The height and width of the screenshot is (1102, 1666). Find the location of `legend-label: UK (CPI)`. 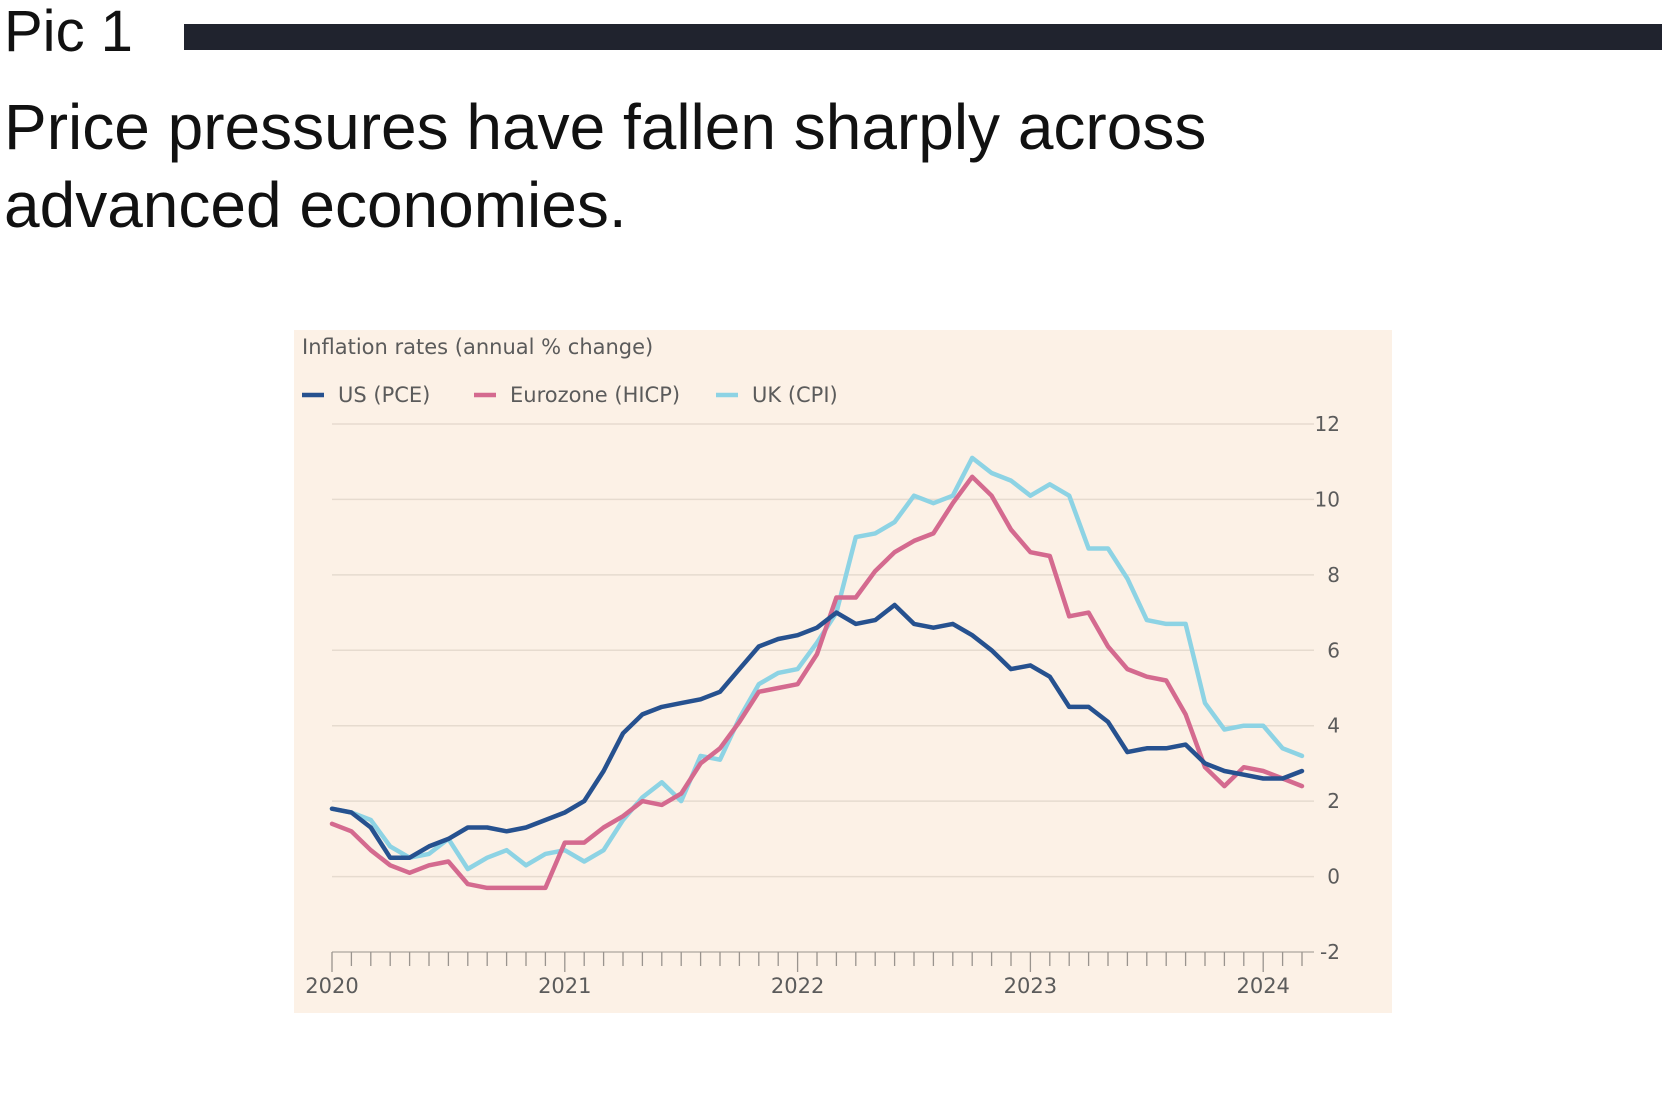

legend-label: UK (CPI) is located at coordinates (795, 395).